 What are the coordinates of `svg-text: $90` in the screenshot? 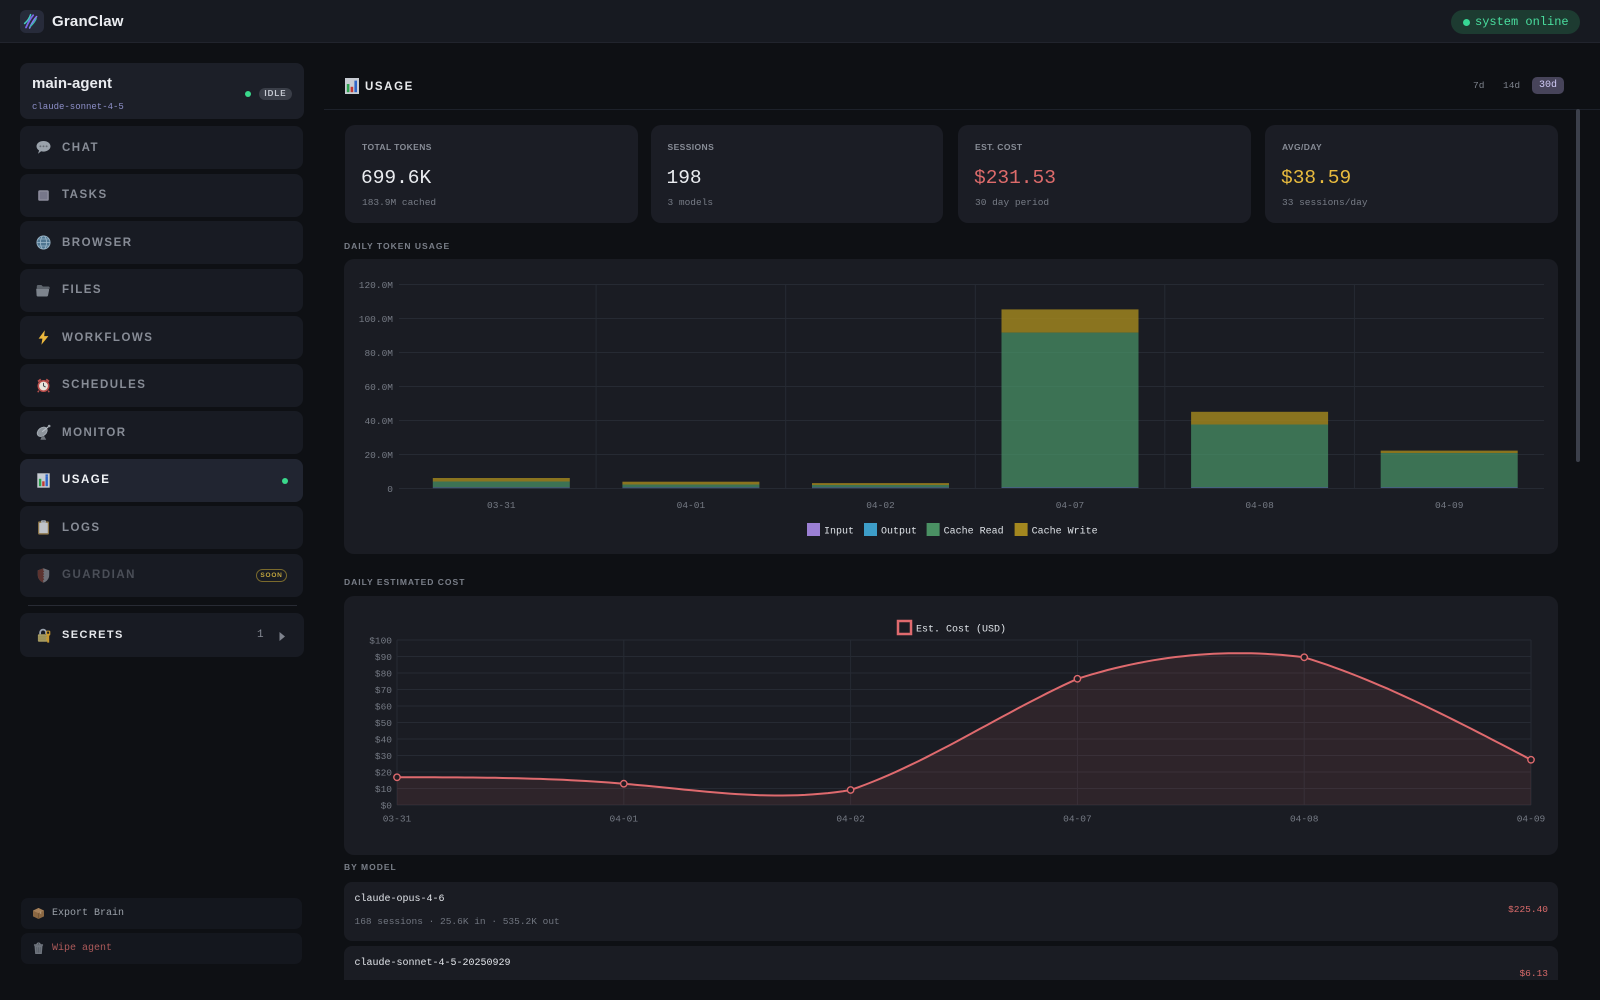 It's located at (383, 657).